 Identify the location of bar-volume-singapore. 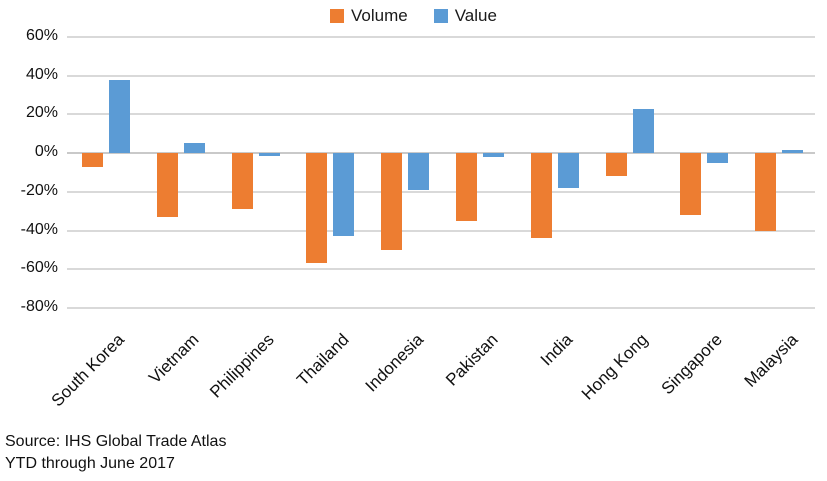
(691, 184).